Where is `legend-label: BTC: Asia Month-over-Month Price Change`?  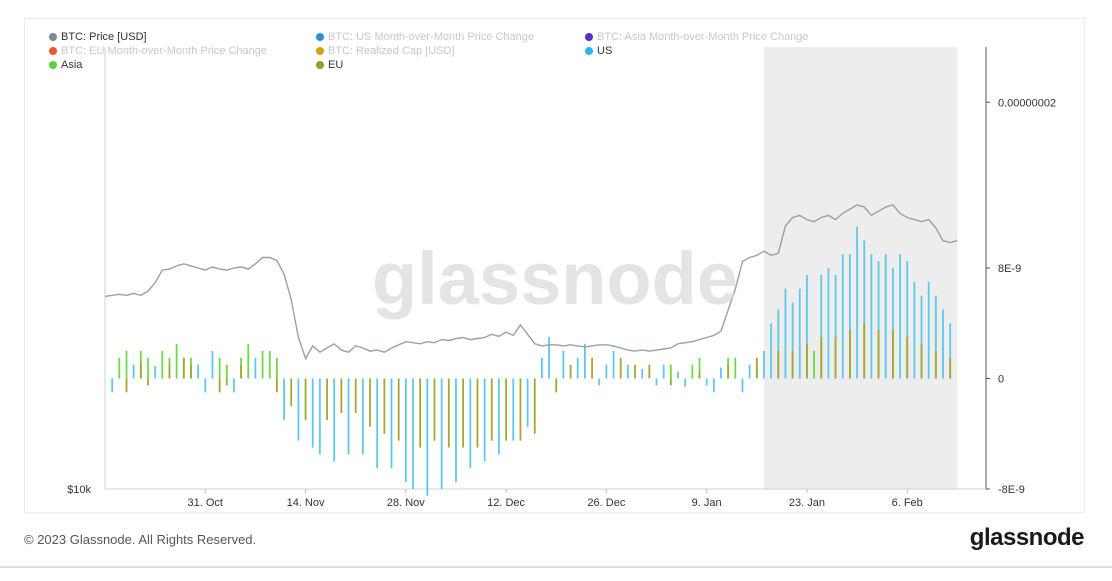
legend-label: BTC: Asia Month-over-Month Price Change is located at coordinates (703, 37).